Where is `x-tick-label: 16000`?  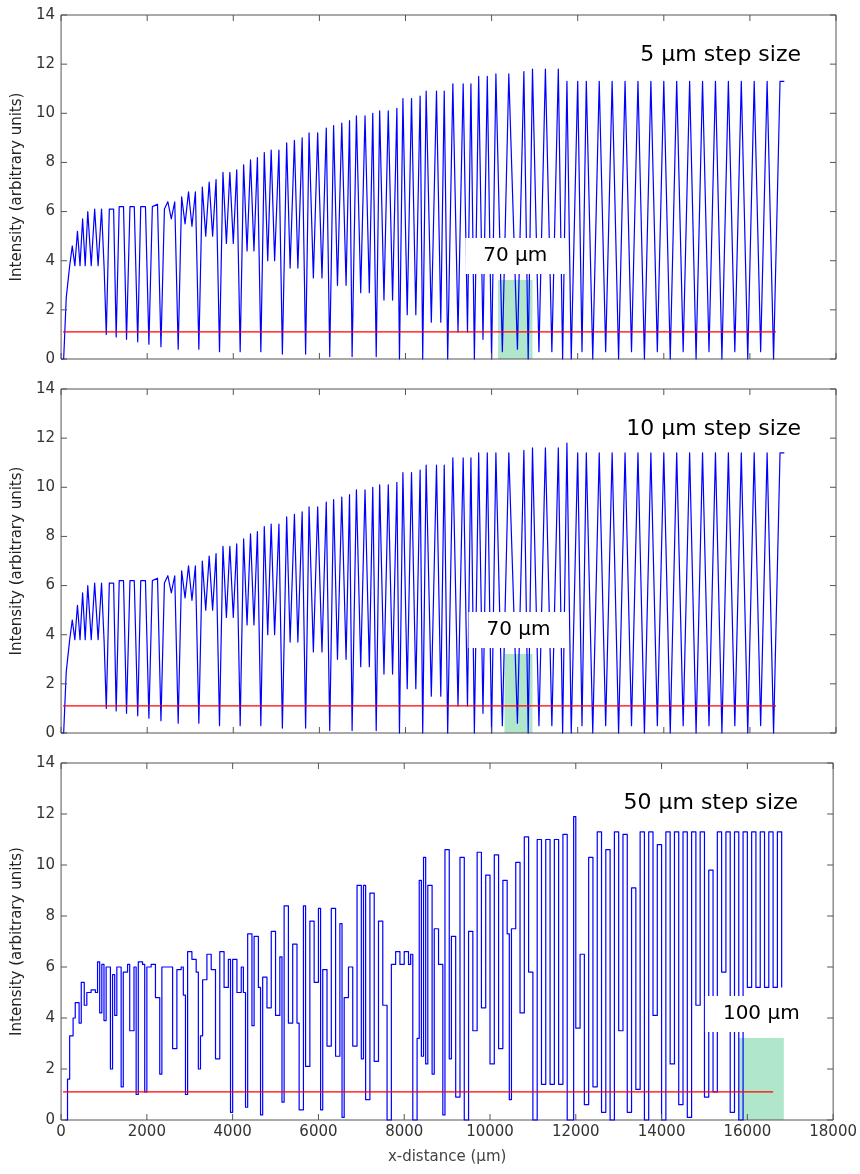 x-tick-label: 16000 is located at coordinates (747, 1130).